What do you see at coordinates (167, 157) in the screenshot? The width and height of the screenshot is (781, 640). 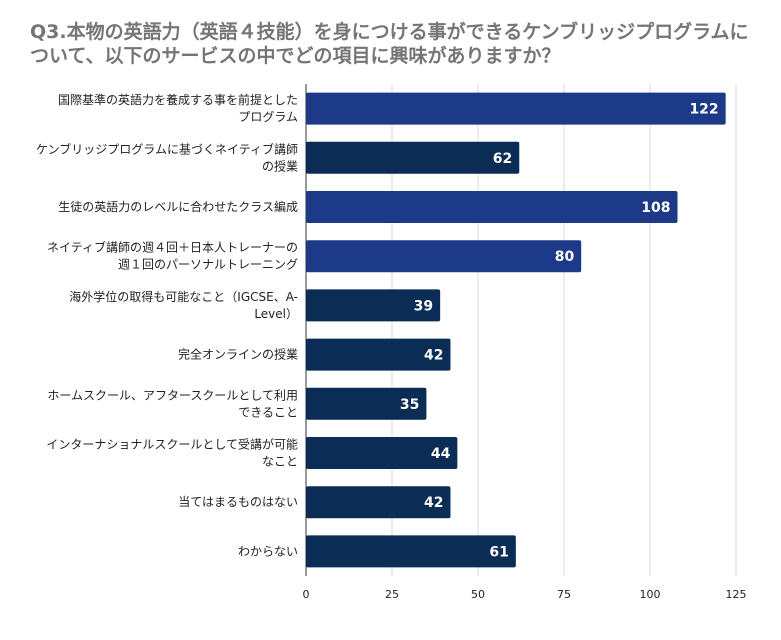 I see `category-label: ケンブリッジプログラムに基づくネイティブ講師の授業` at bounding box center [167, 157].